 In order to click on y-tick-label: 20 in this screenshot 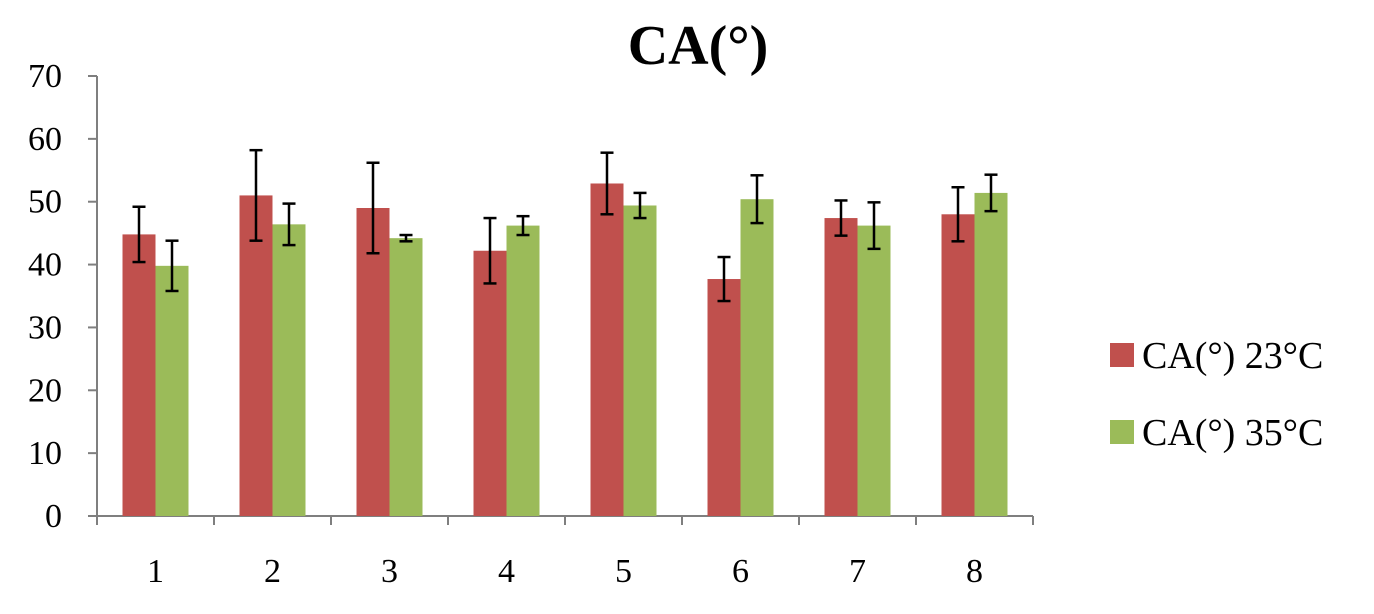, I will do `click(45, 390)`.